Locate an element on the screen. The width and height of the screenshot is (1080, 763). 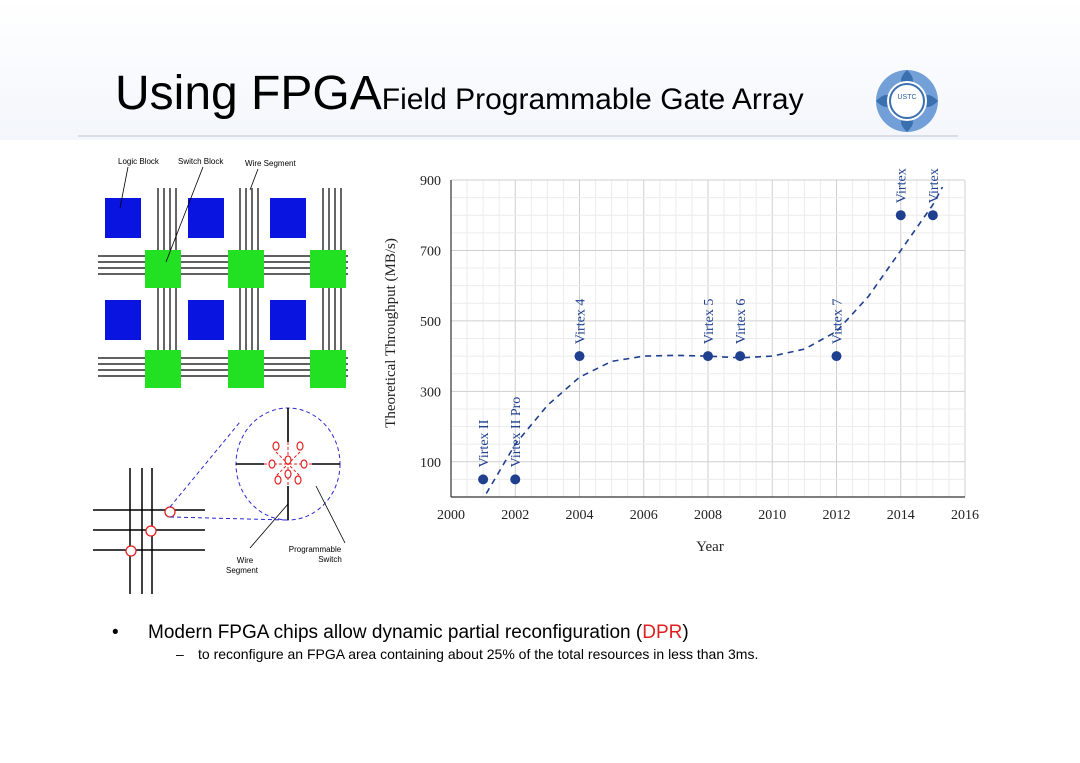
bullet-highlight: DPR is located at coordinates (662, 632).